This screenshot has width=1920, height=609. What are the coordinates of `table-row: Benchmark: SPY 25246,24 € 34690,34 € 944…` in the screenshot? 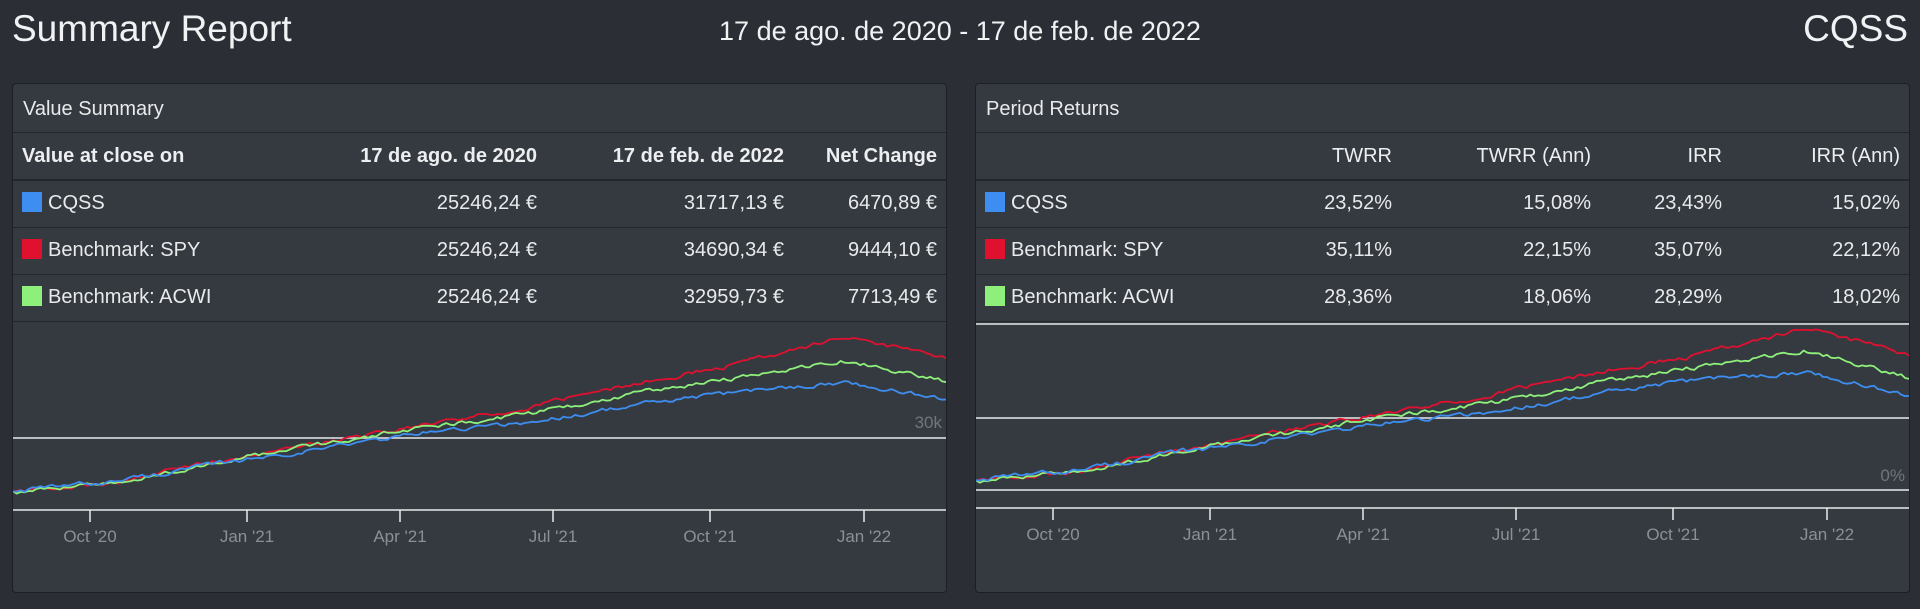 It's located at (479, 250).